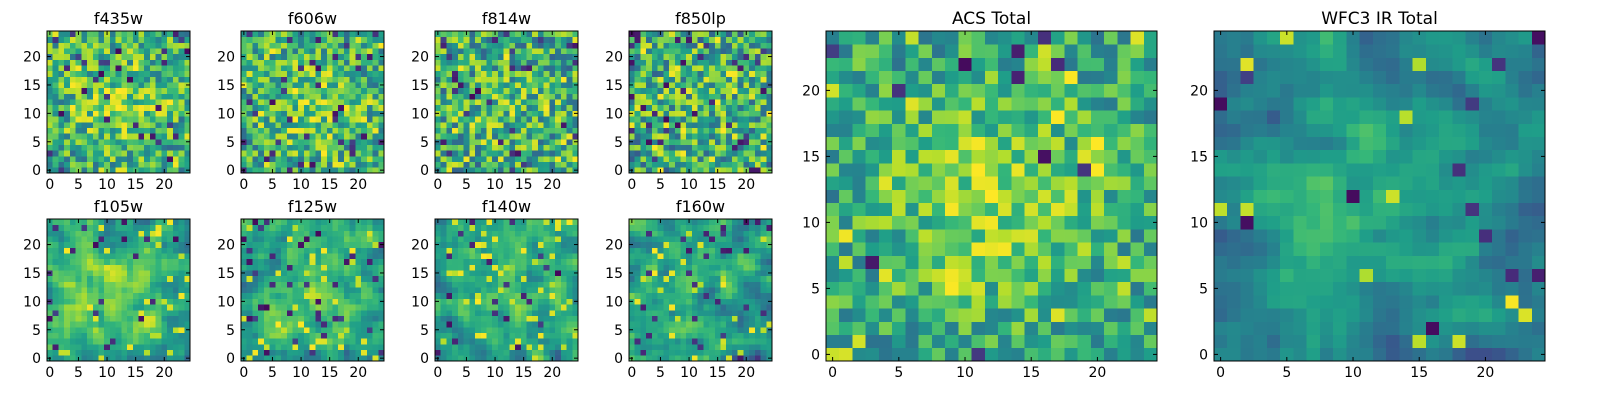  I want to click on y-tick-label: 5, so click(230, 143).